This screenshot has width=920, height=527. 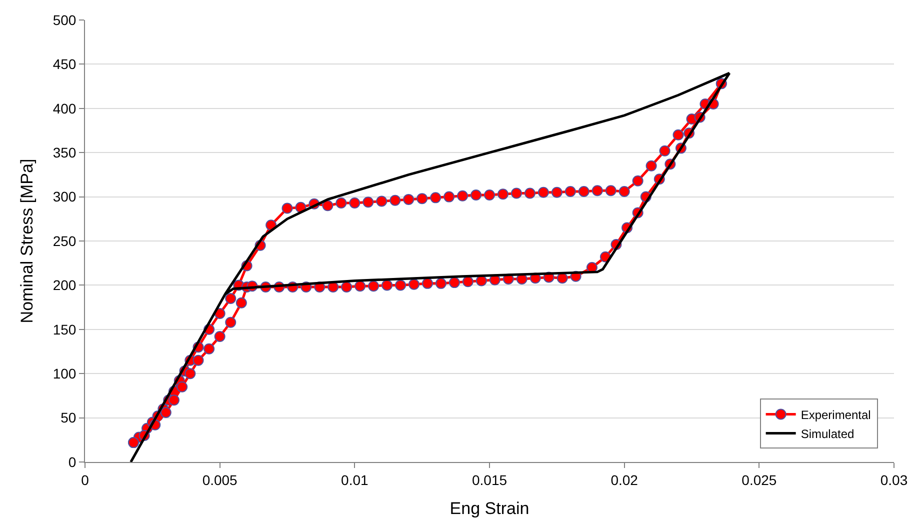 What do you see at coordinates (624, 480) in the screenshot?
I see `x-tick-label: 0.02` at bounding box center [624, 480].